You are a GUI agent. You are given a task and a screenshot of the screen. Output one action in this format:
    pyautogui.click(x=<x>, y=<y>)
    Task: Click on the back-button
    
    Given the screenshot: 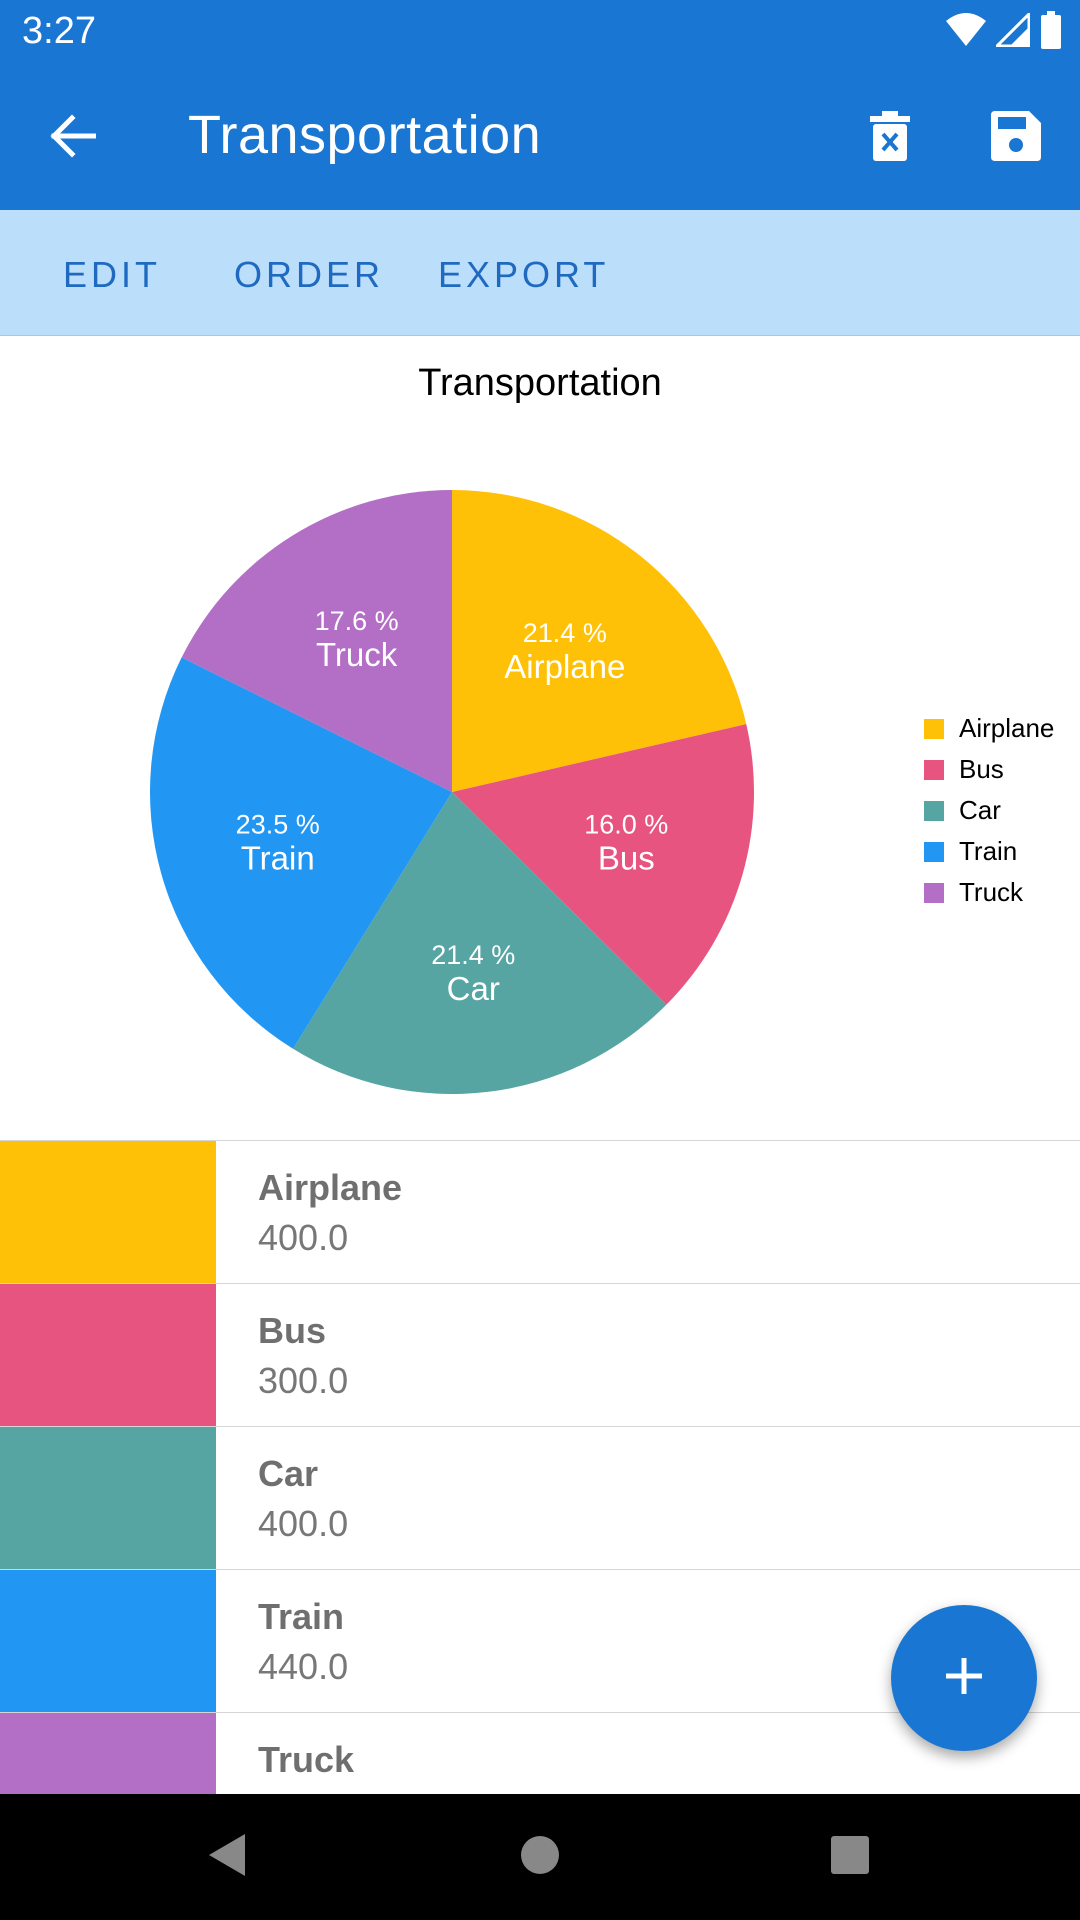 What is the action you would take?
    pyautogui.click(x=72, y=138)
    